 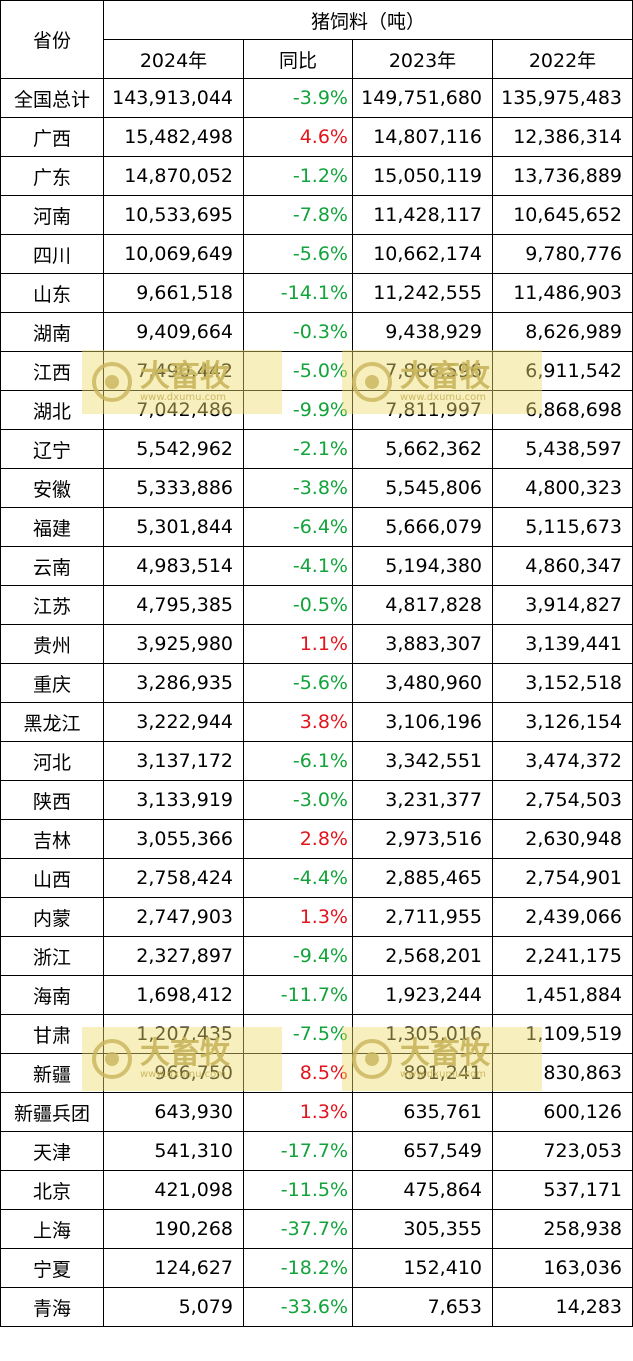 What do you see at coordinates (173, 1034) in the screenshot?
I see `value-2024-cell: 1,207,435` at bounding box center [173, 1034].